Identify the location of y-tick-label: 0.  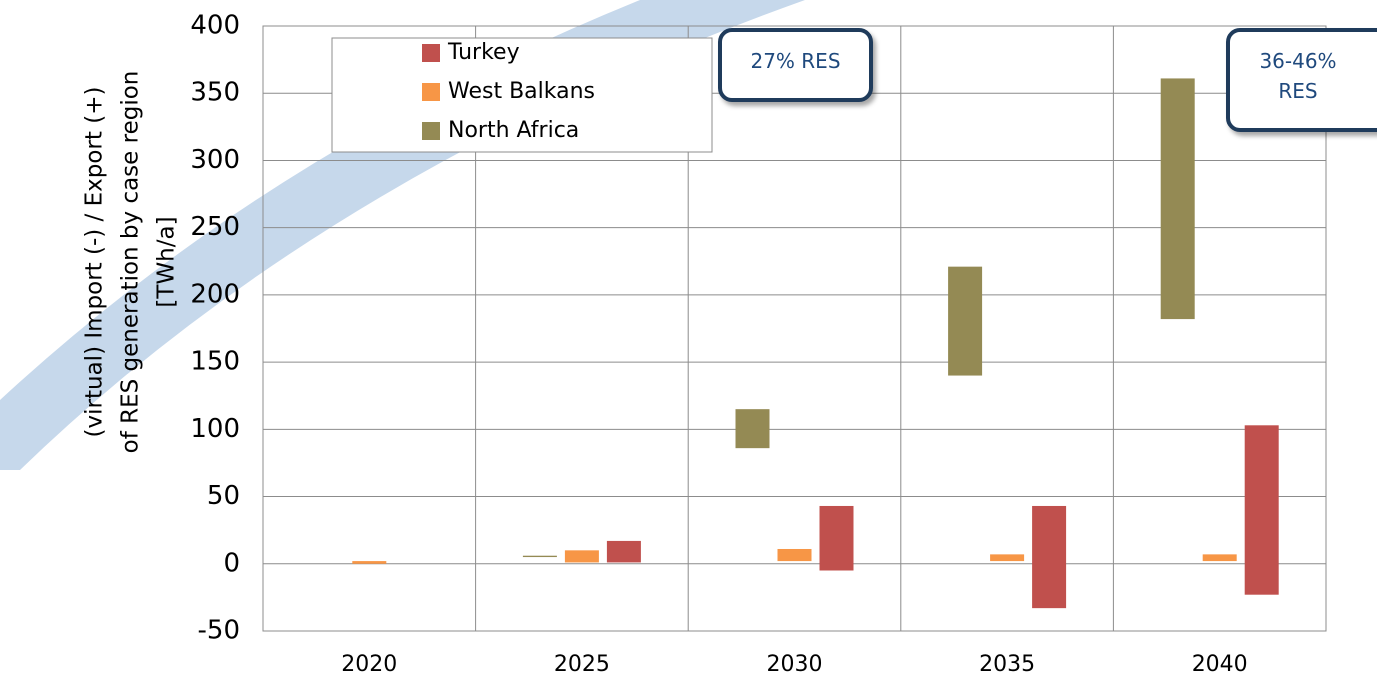
(231, 563).